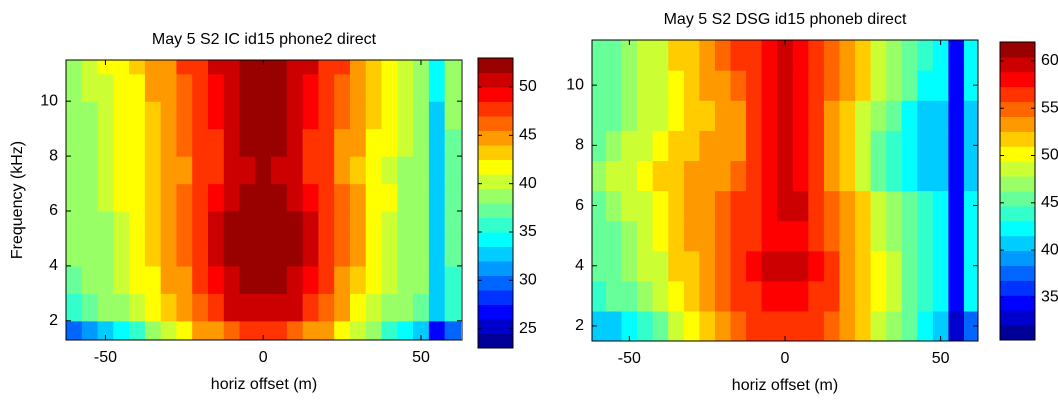  Describe the element at coordinates (785, 358) in the screenshot. I see `x-tick-label: 0` at that location.